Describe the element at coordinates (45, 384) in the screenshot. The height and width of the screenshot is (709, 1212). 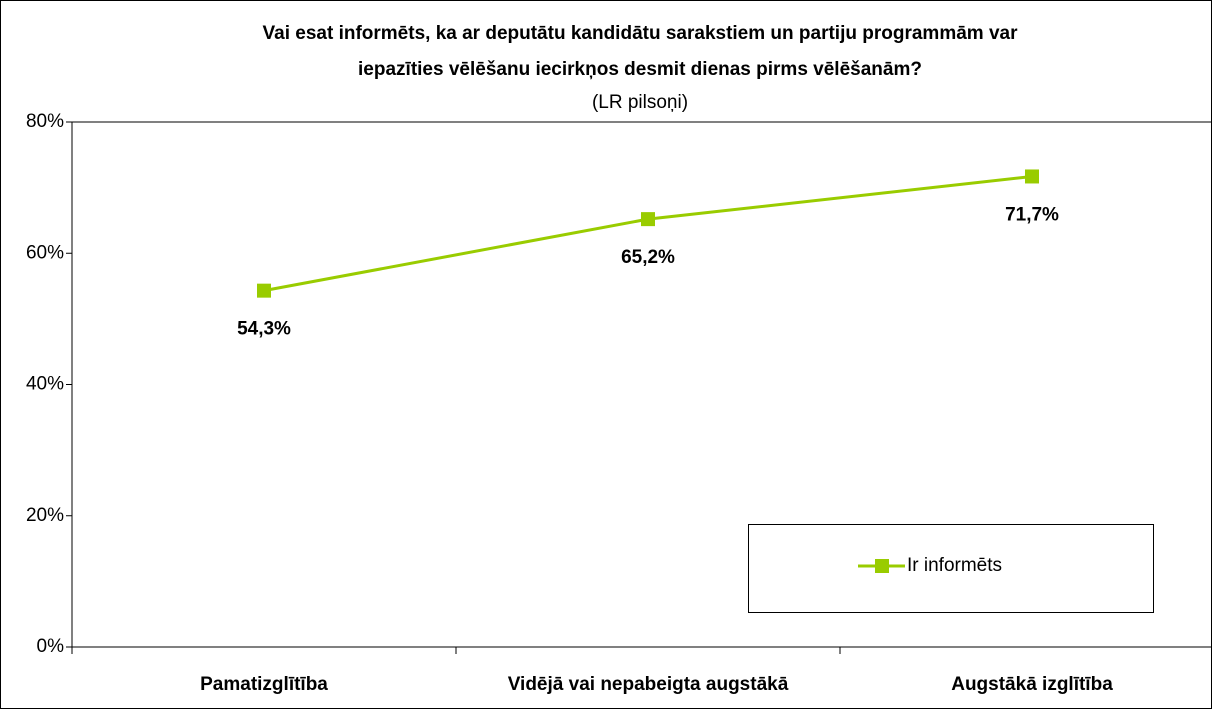
I see `y-tick-label: 40%` at that location.